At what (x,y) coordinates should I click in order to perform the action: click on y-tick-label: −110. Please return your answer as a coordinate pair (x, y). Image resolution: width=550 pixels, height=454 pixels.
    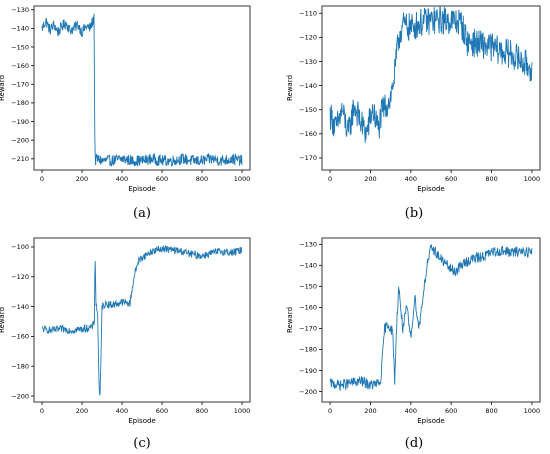
    Looking at the image, I should click on (308, 14).